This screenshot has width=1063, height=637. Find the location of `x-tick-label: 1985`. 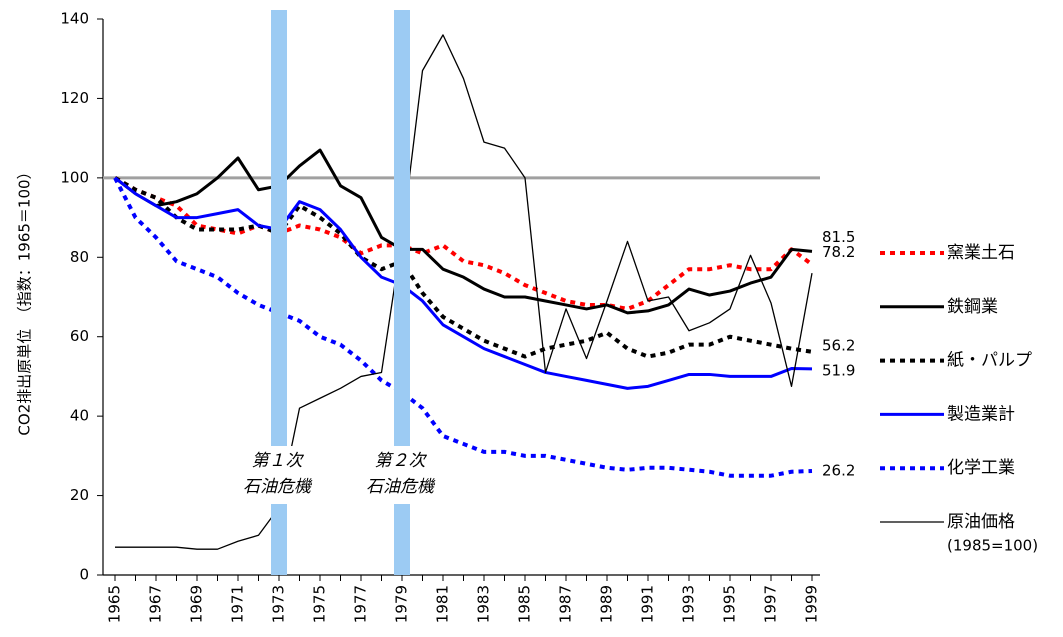

x-tick-label: 1985 is located at coordinates (525, 604).